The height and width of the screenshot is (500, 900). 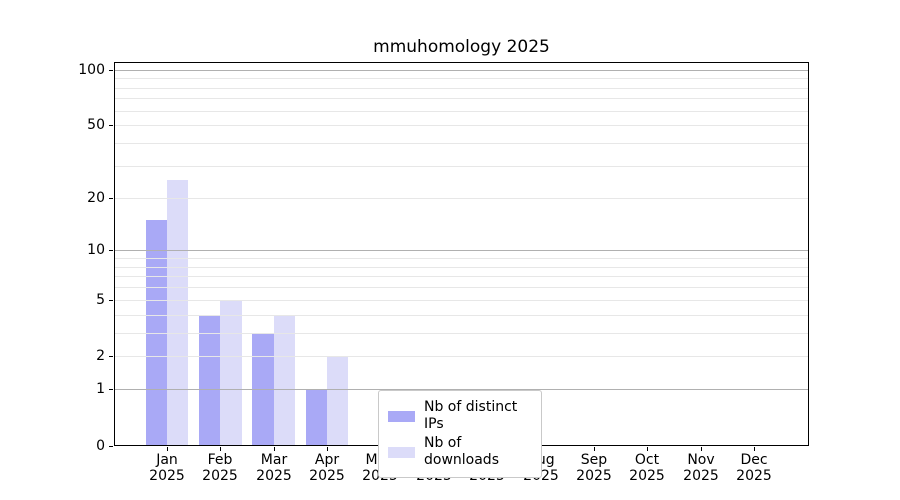 What do you see at coordinates (401, 416) in the screenshot?
I see `legend-swatch-distinct-ips-icon` at bounding box center [401, 416].